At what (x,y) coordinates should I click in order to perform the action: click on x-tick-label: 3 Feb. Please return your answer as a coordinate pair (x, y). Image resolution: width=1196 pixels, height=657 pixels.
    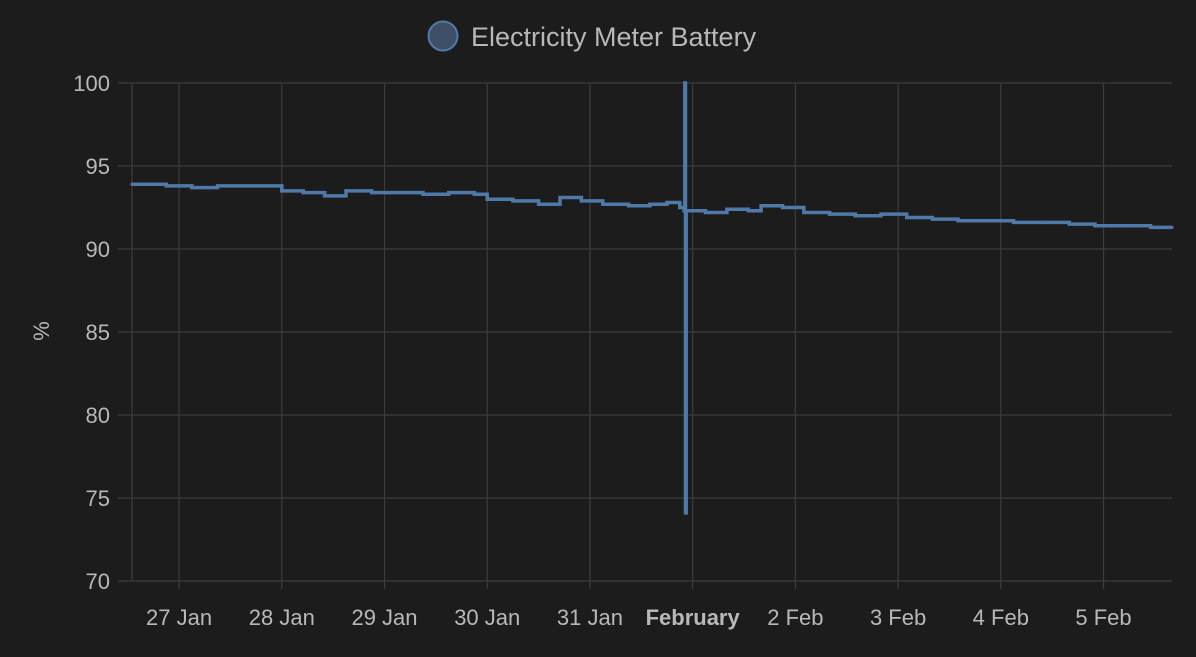
    Looking at the image, I should click on (898, 617).